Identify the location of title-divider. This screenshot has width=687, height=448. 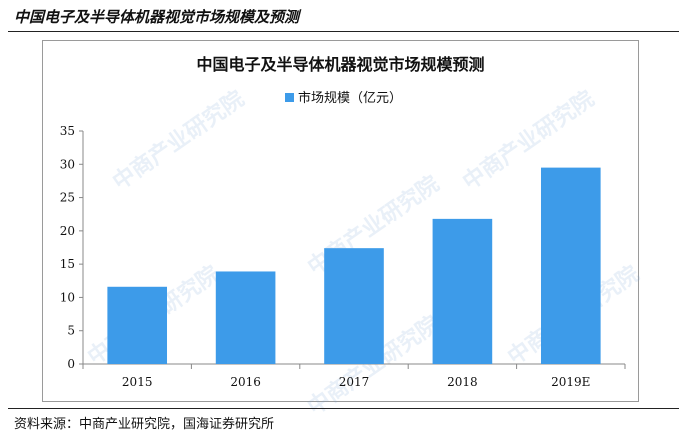
(343, 31).